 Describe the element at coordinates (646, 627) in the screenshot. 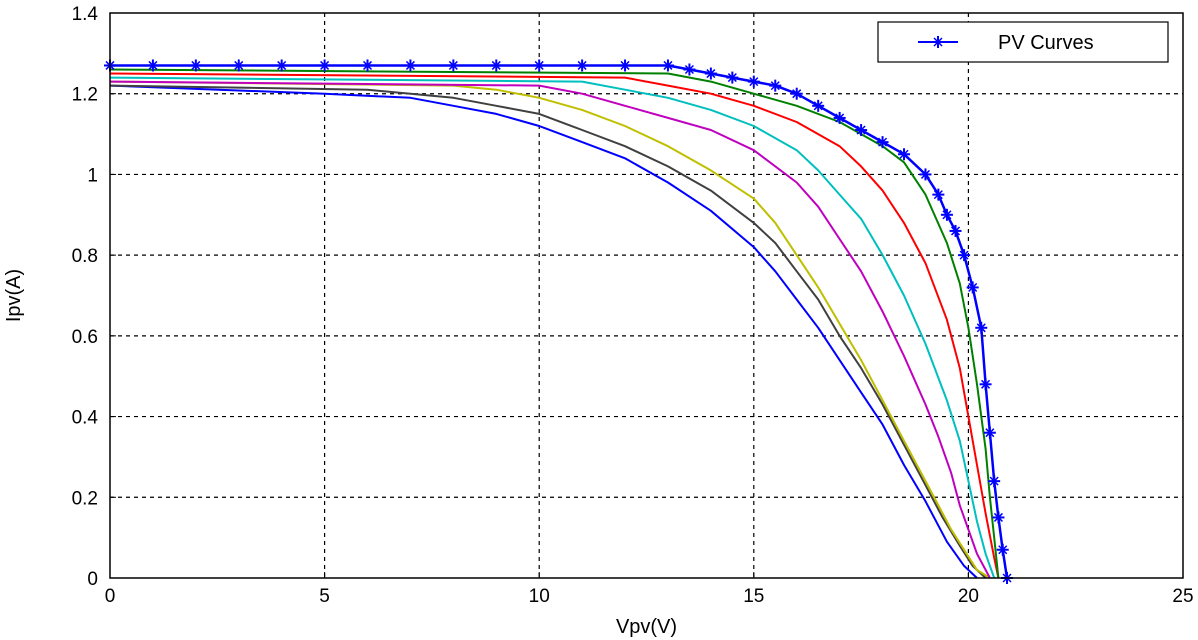

I see `x-axis-label: Vpv(V)` at that location.